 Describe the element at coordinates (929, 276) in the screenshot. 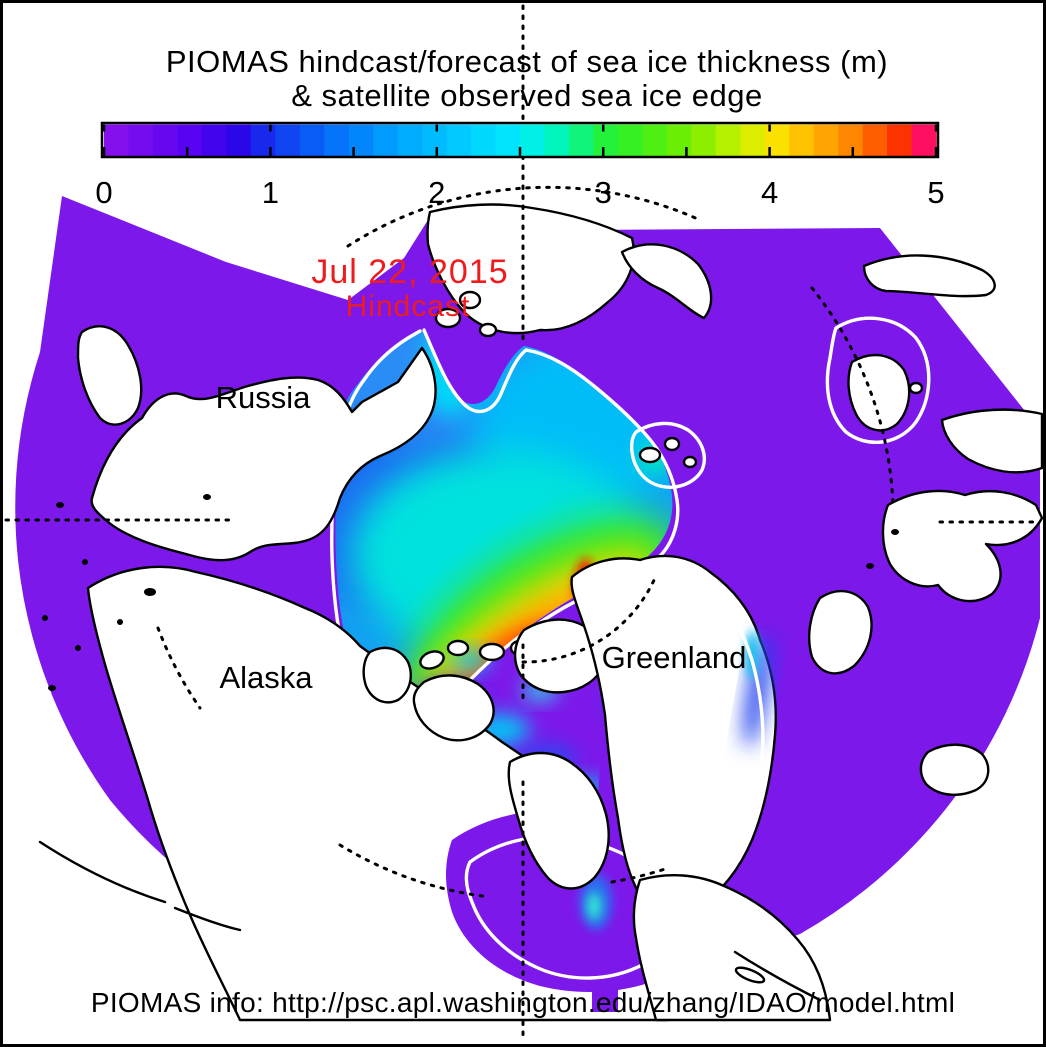

I see `barents-arc-island` at that location.